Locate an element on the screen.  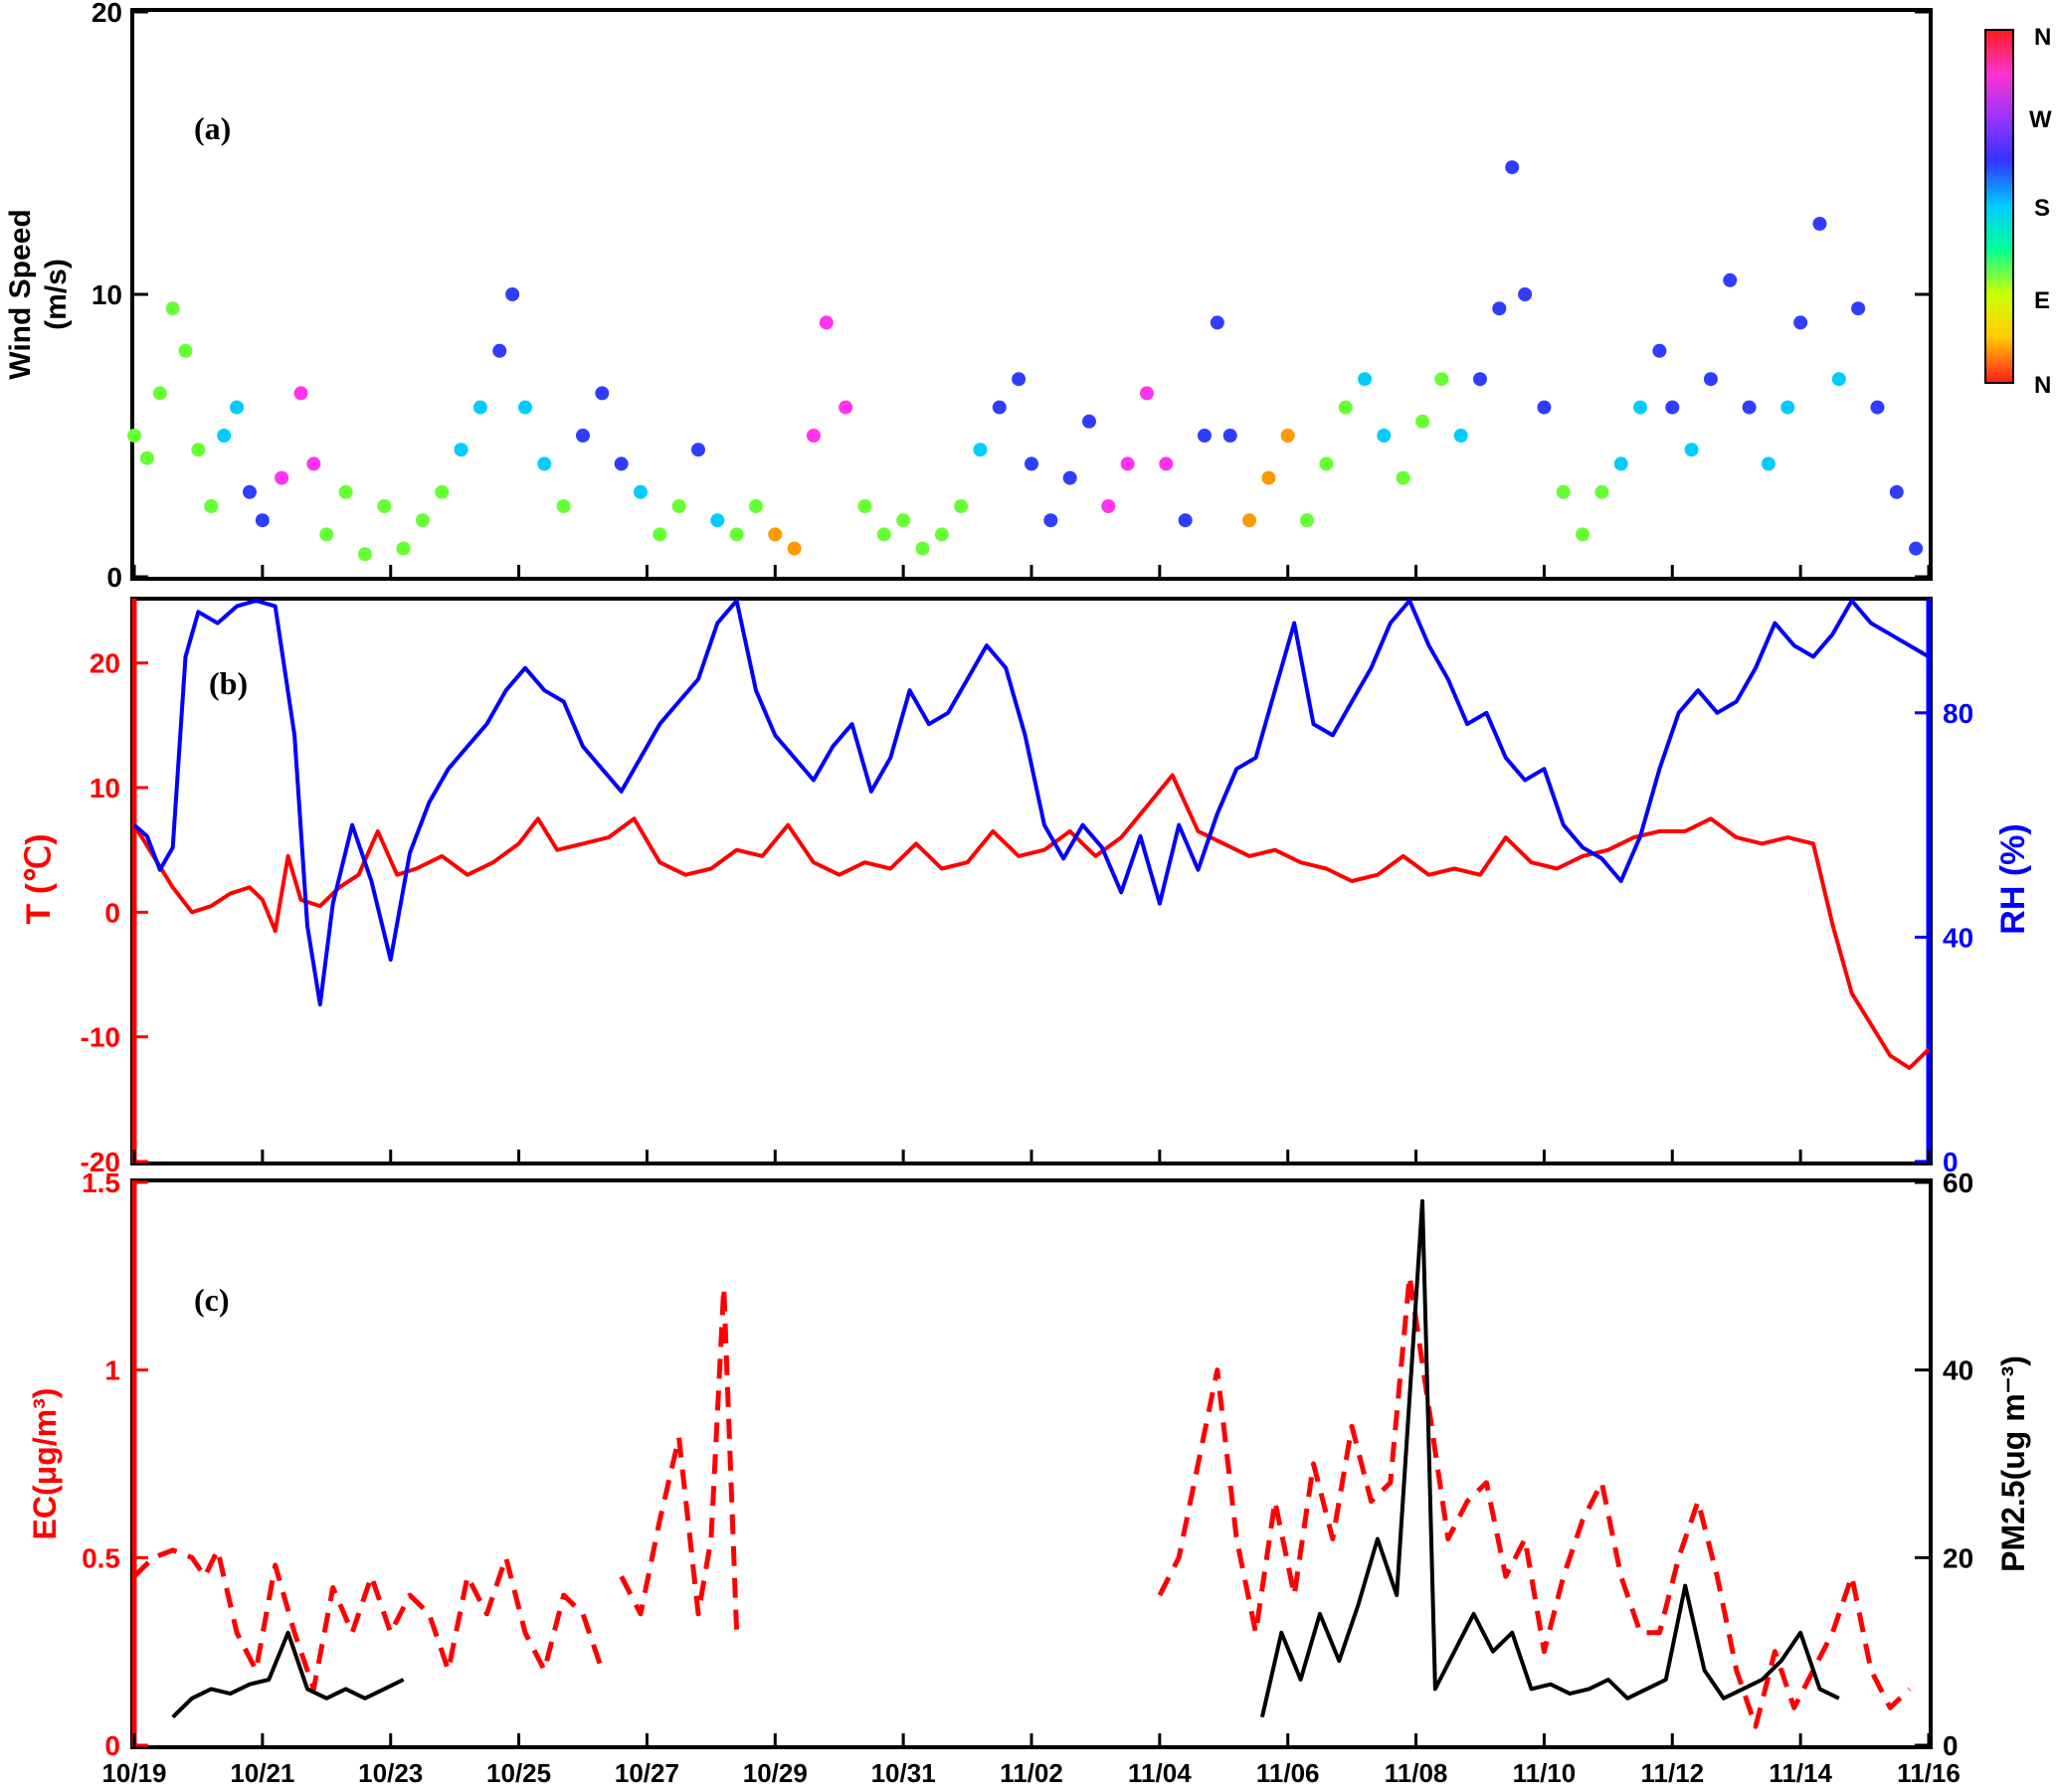
b-ytick-right-label-1: 40 is located at coordinates (1958, 938).